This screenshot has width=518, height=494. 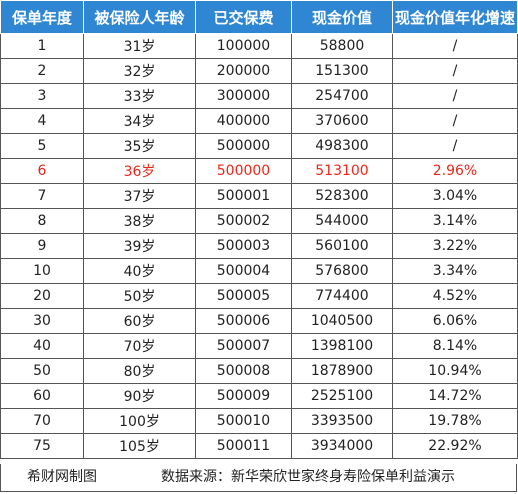 I want to click on cell-annual-growth: 22.92%, so click(x=455, y=446).